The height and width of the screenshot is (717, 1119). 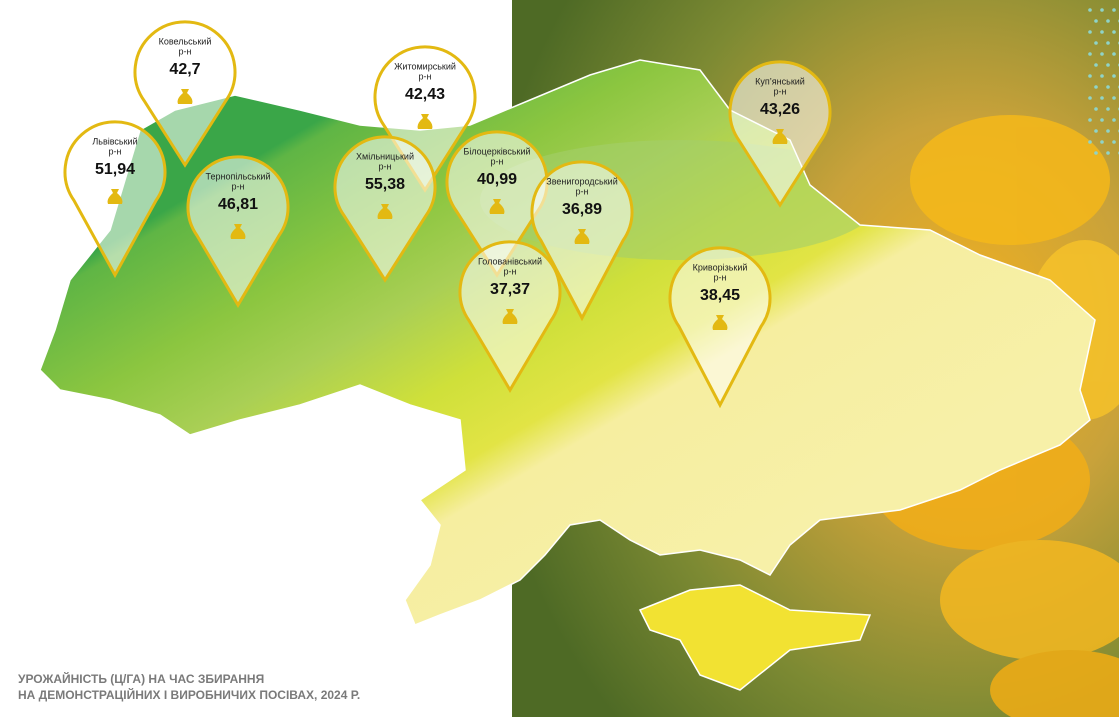 I want to click on pin-value: 38,45, so click(x=720, y=295).